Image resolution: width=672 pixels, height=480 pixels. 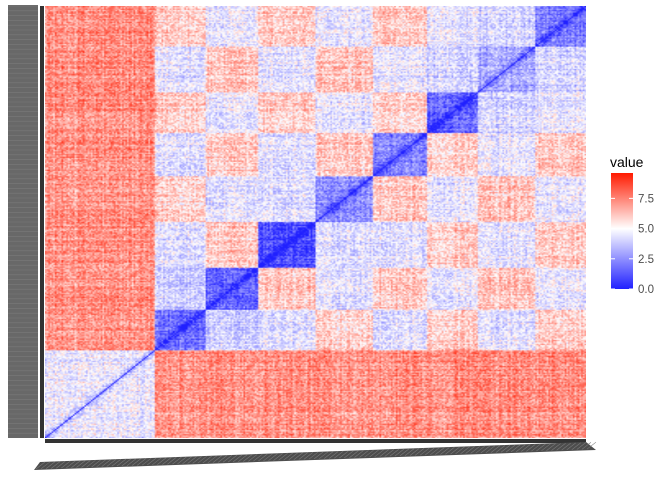 I want to click on legend-colorbar, so click(x=622, y=231).